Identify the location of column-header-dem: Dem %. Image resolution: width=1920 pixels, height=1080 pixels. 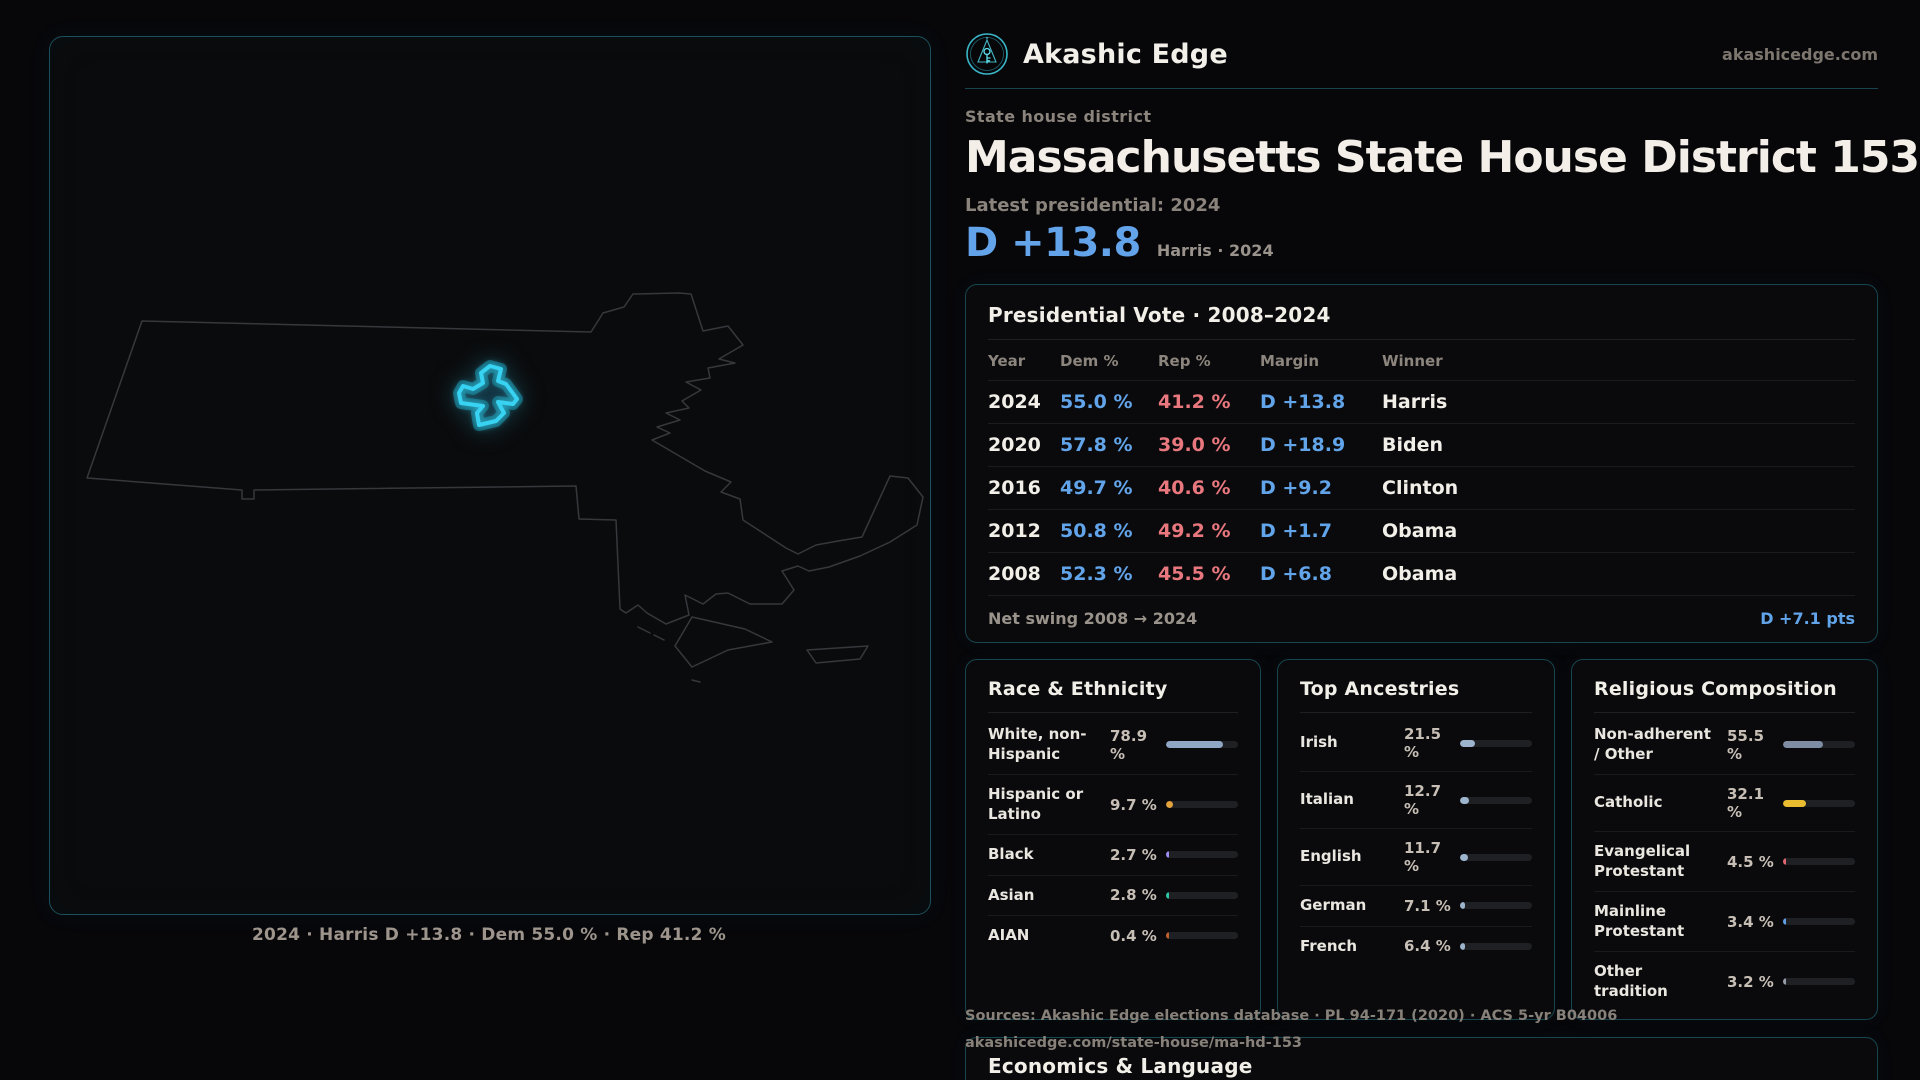
(1089, 361).